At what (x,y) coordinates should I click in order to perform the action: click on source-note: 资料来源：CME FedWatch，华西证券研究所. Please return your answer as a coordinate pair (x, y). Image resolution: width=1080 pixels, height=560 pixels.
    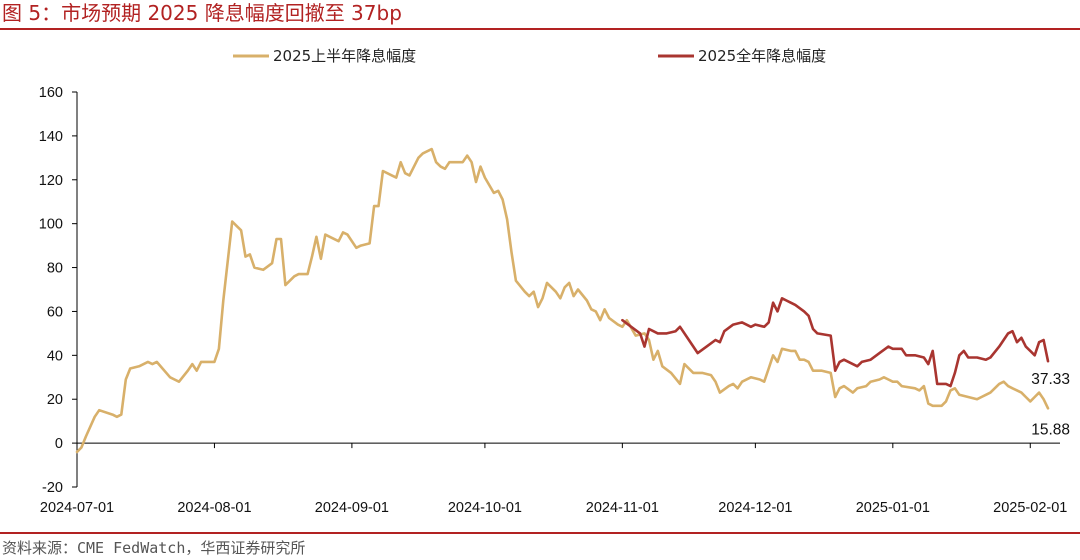
    Looking at the image, I should click on (154, 548).